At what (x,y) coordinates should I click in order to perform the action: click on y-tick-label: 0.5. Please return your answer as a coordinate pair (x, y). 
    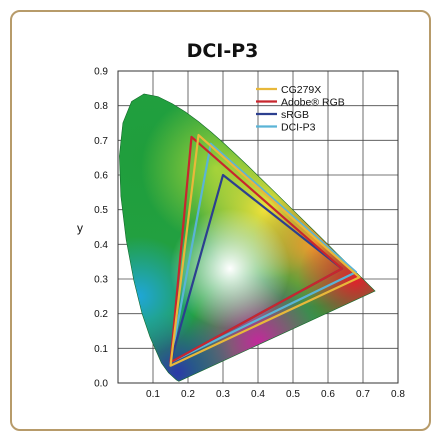
    Looking at the image, I should click on (101, 210).